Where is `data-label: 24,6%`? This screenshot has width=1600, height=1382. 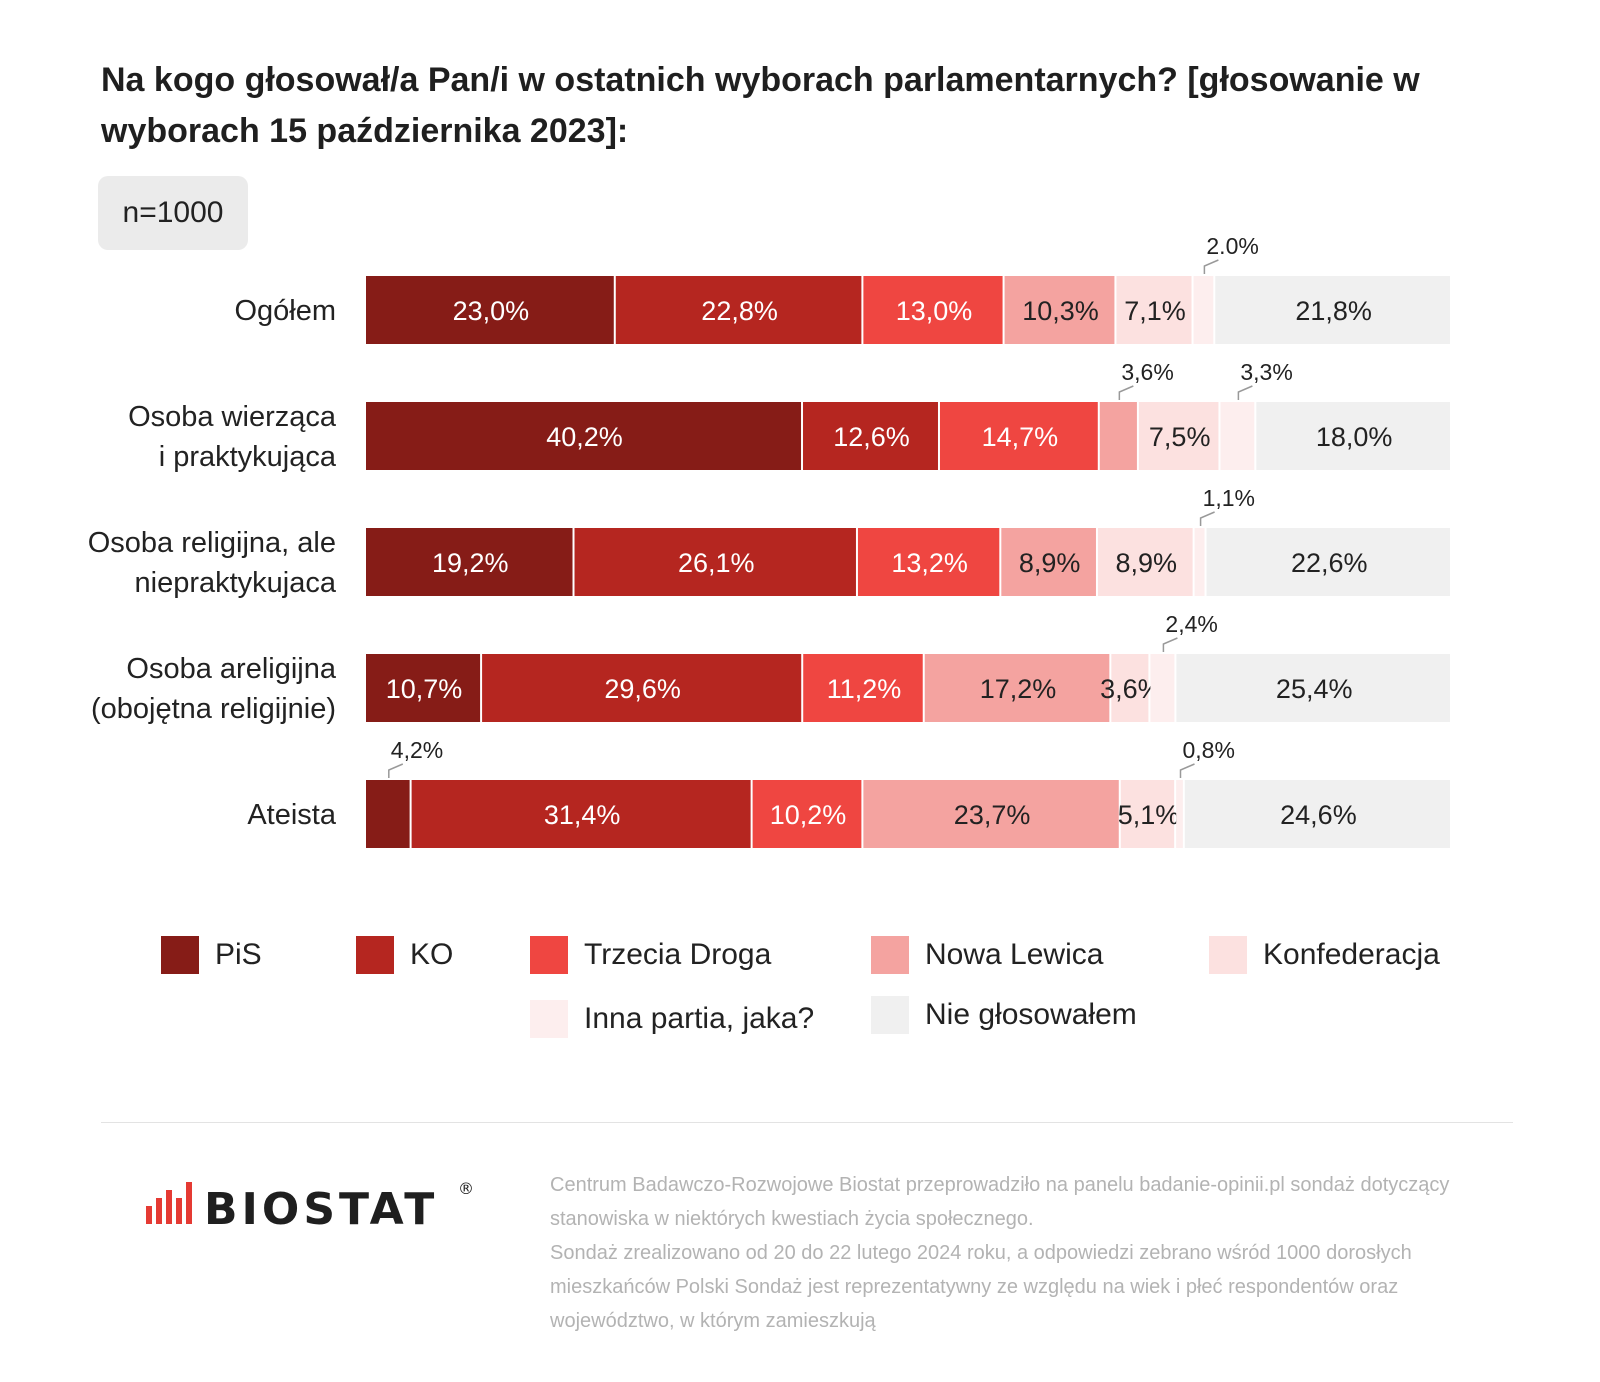
data-label: 24,6% is located at coordinates (1318, 815).